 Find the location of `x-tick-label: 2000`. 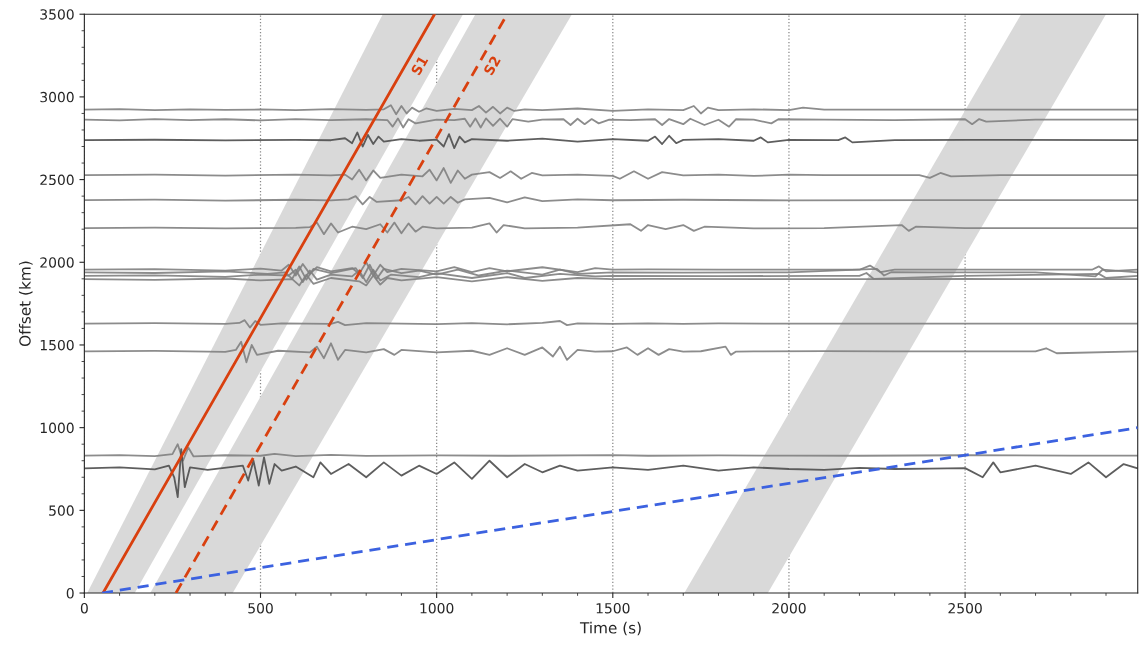

x-tick-label: 2000 is located at coordinates (789, 608).